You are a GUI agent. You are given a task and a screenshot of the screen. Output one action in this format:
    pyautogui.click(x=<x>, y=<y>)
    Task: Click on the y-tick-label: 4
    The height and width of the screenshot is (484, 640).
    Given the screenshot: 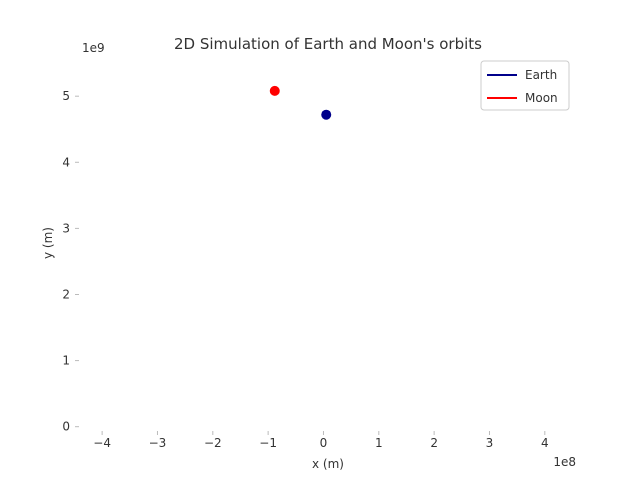 What is the action you would take?
    pyautogui.click(x=66, y=162)
    